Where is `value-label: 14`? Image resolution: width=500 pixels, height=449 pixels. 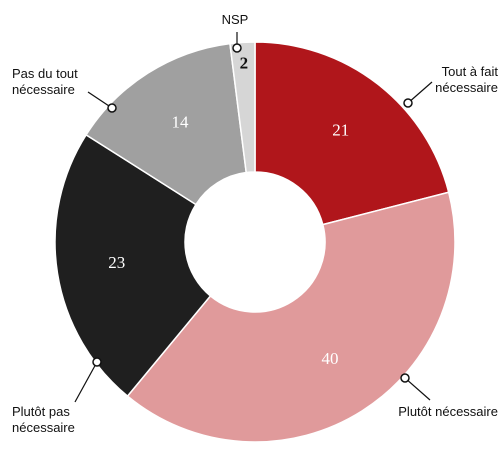 value-label: 14 is located at coordinates (180, 122).